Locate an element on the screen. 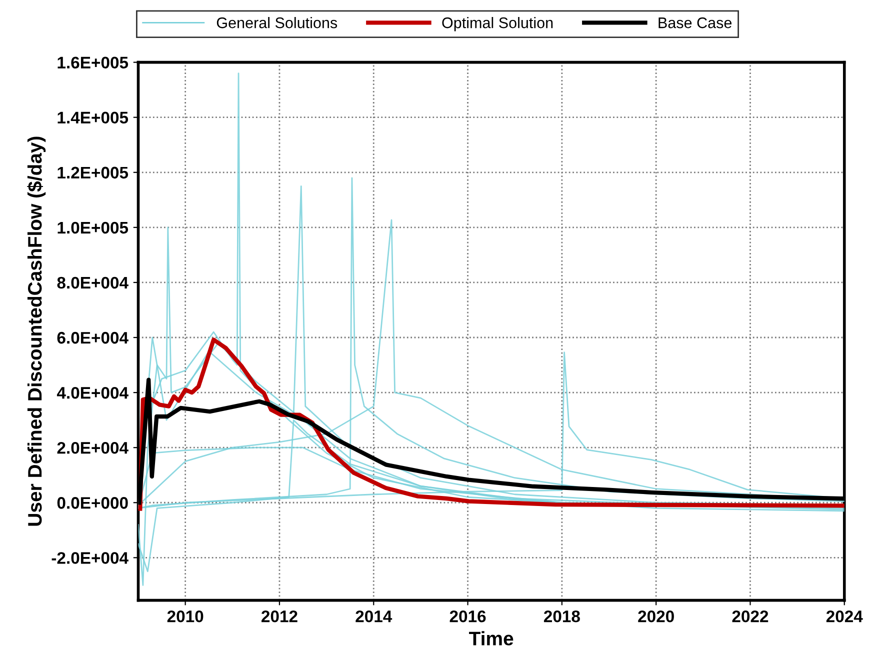 The height and width of the screenshot is (649, 875). x-tick-label: 2012 is located at coordinates (280, 616).